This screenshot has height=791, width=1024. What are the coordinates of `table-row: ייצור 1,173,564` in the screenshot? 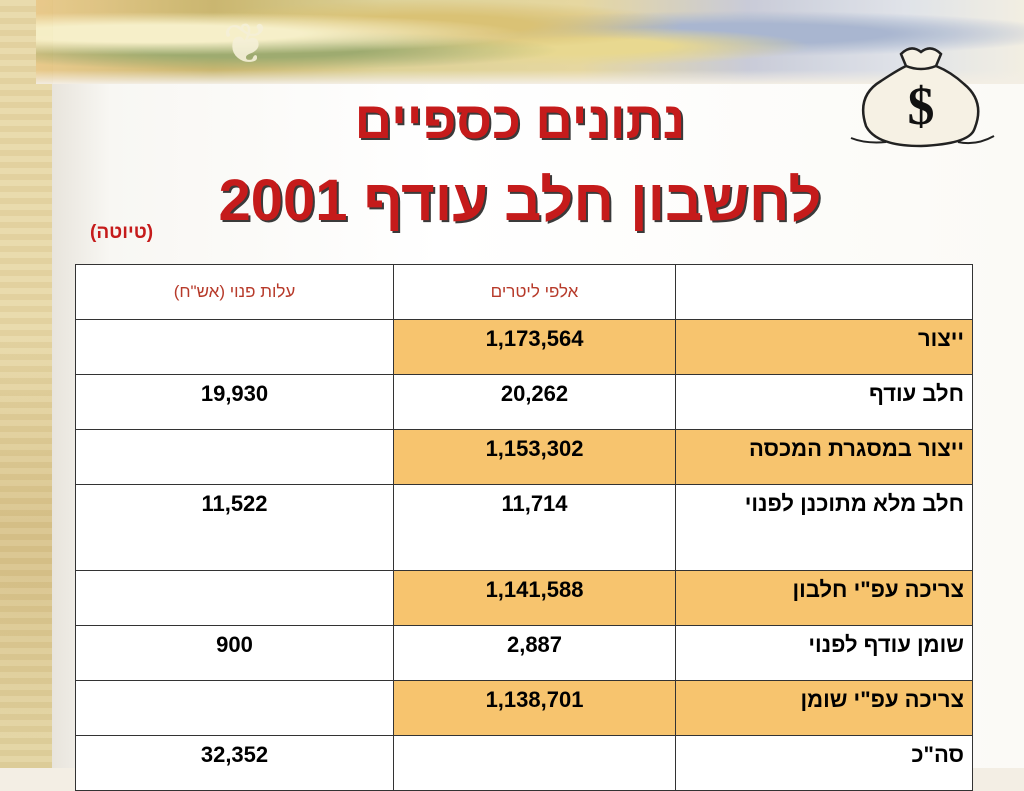 It's located at (524, 347).